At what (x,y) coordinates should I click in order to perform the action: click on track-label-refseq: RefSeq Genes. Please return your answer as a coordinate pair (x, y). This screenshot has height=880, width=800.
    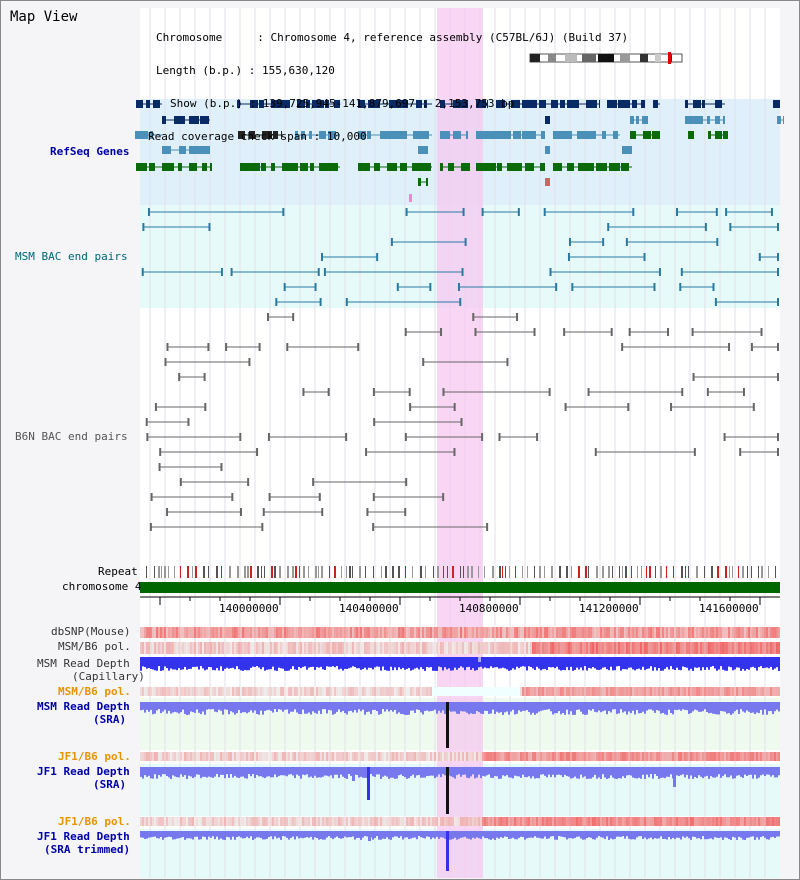
    Looking at the image, I should click on (90, 151).